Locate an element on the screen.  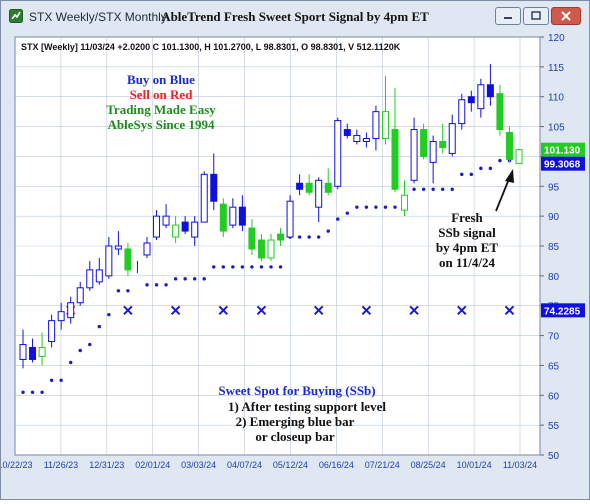
price-tag-label: 101.130 is located at coordinates (562, 151).